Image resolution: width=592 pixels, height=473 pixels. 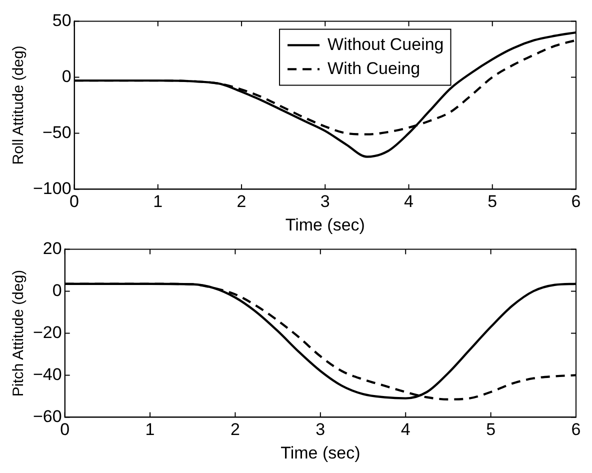 What do you see at coordinates (386, 44) in the screenshot?
I see `legend-label: Without Cueing` at bounding box center [386, 44].